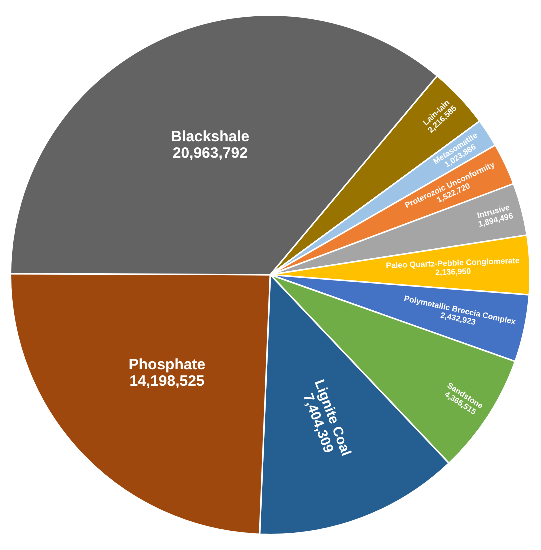  What do you see at coordinates (210, 153) in the screenshot?
I see `data-label: 20,963,792` at bounding box center [210, 153].